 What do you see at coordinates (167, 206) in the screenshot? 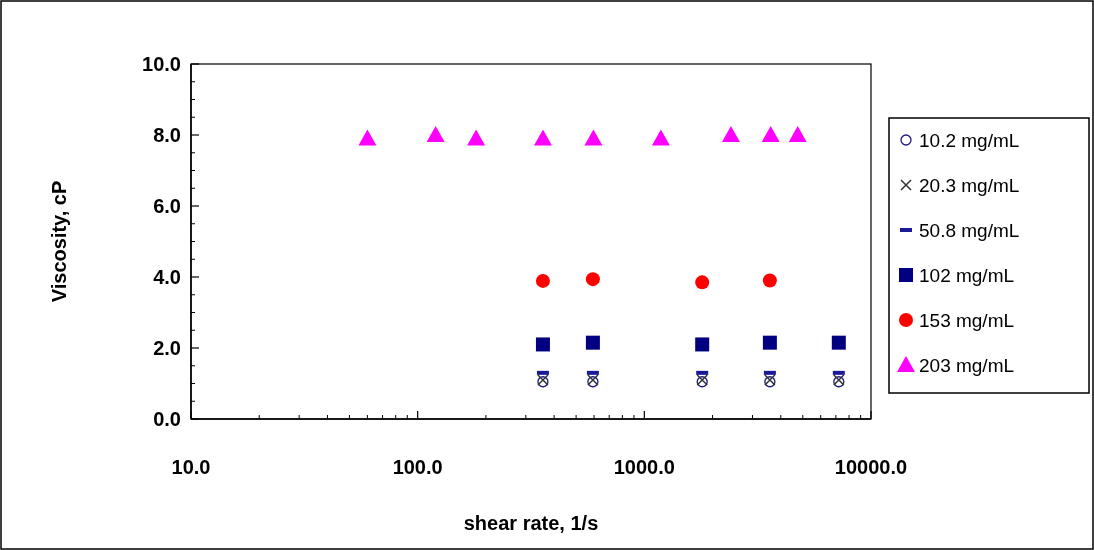
I see `y-tick-label: 6.0` at bounding box center [167, 206].